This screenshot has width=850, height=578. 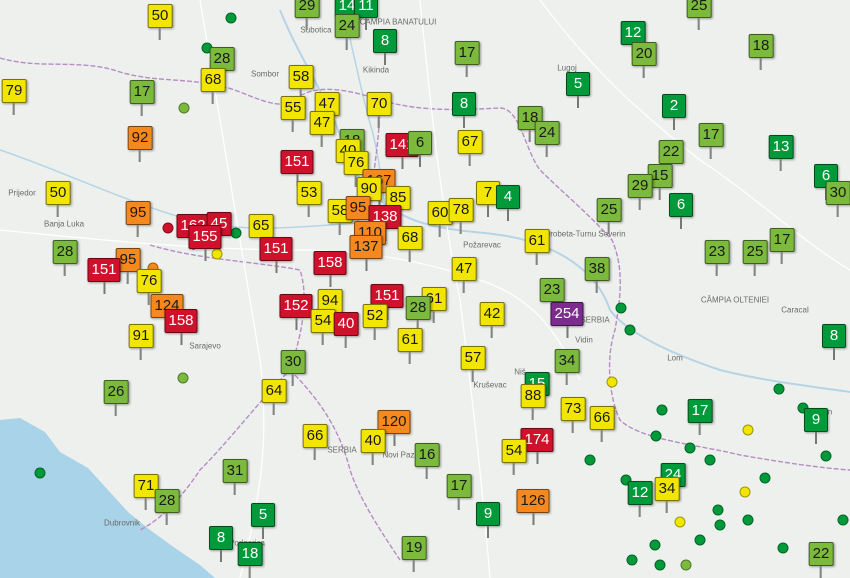 What do you see at coordinates (301, 83) in the screenshot?
I see `station-marker: 58` at bounding box center [301, 83].